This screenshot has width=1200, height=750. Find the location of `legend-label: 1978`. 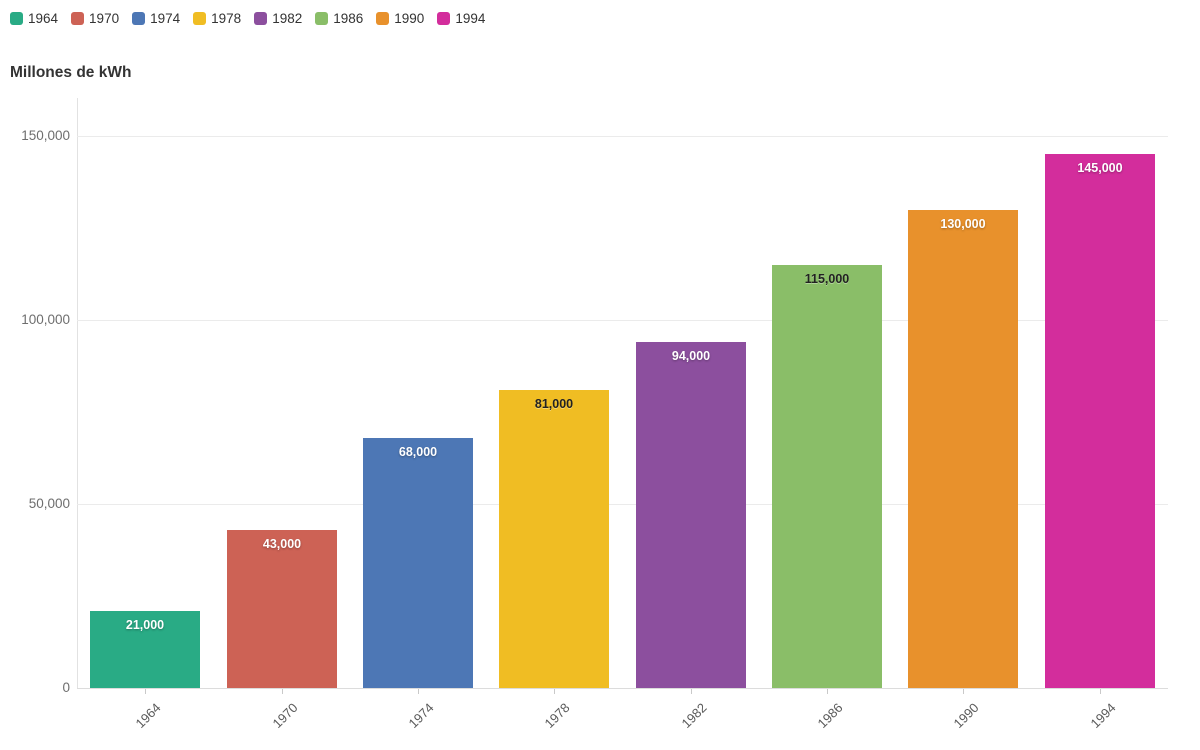

legend-label: 1978 is located at coordinates (226, 18).